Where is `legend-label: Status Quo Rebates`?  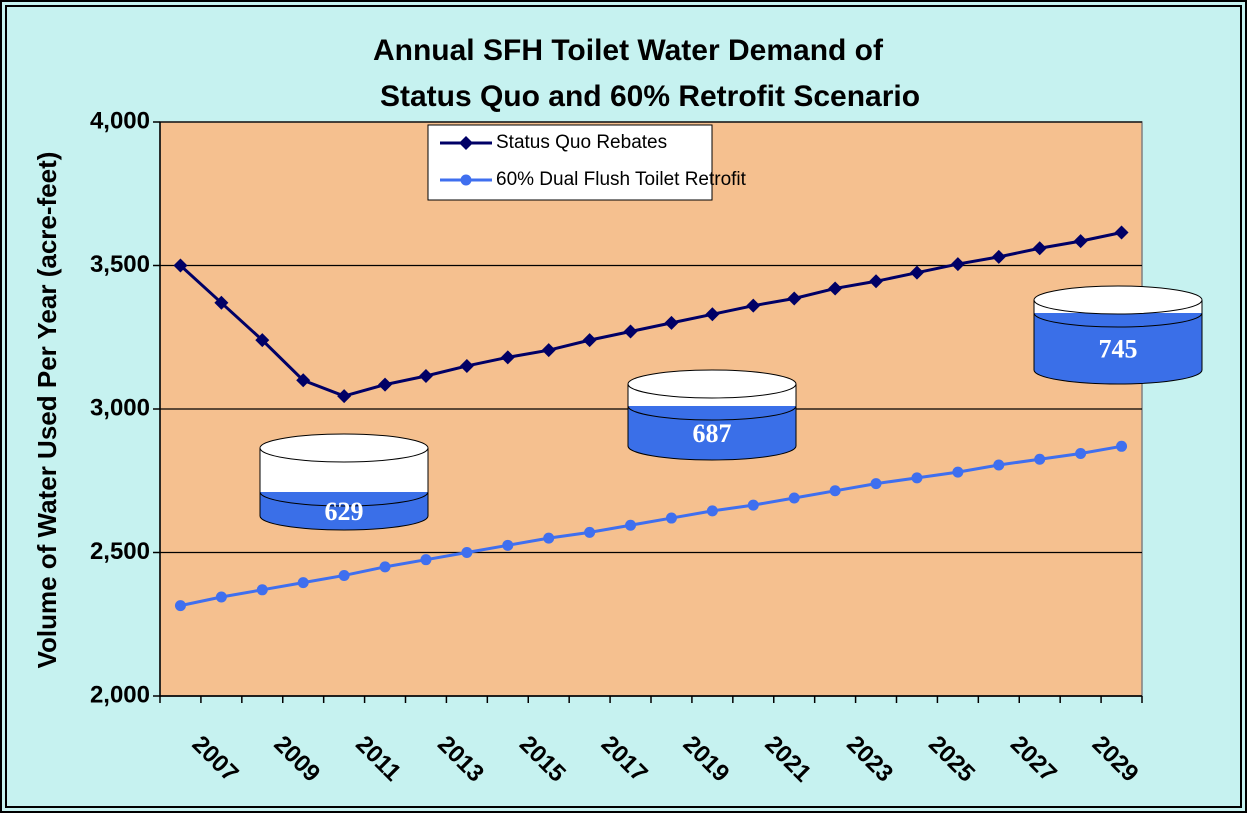 legend-label: Status Quo Rebates is located at coordinates (581, 142).